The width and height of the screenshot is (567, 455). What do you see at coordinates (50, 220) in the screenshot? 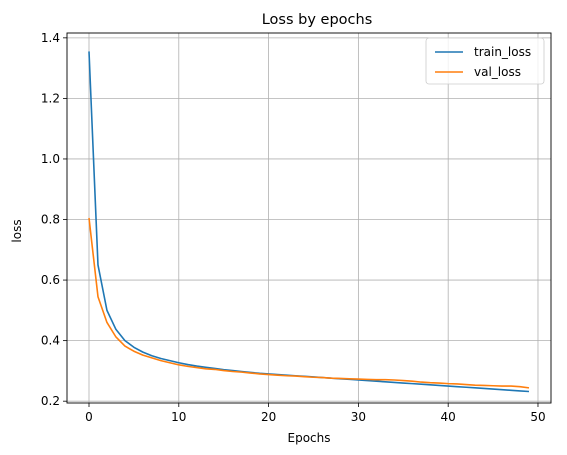
I see `y-tick-label: 0.8` at bounding box center [50, 220].